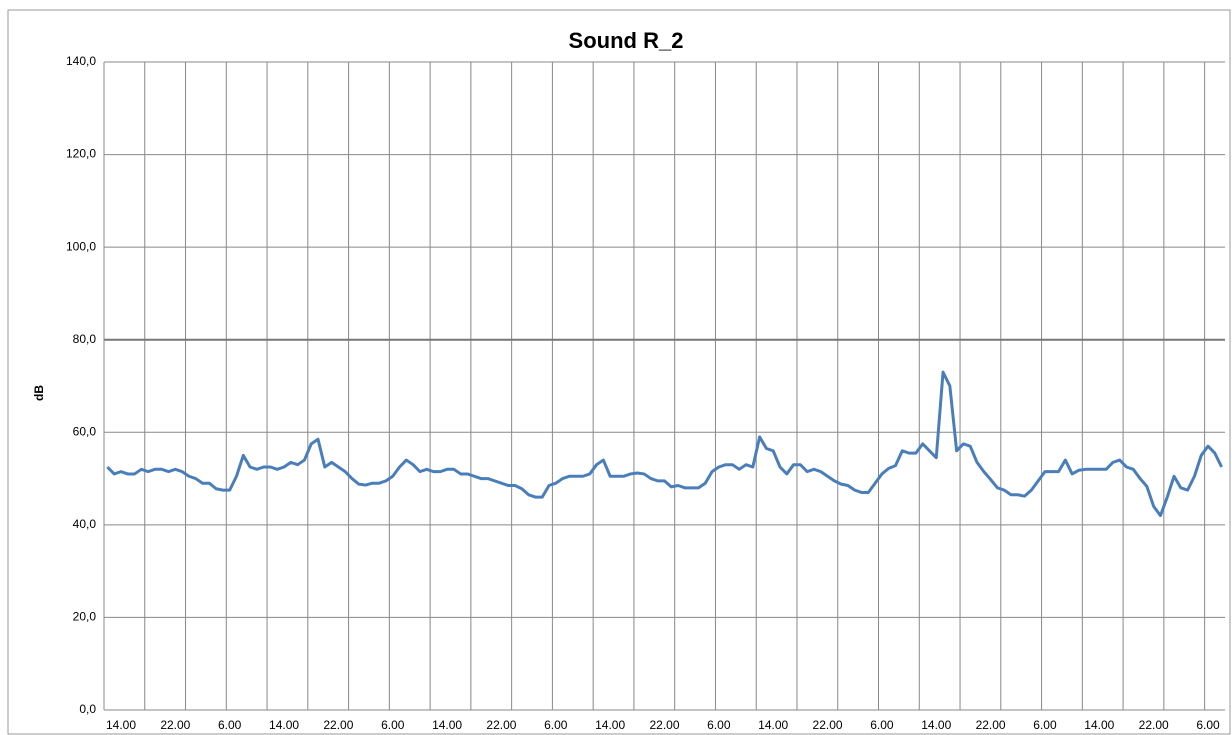 The width and height of the screenshot is (1232, 735). I want to click on y-tick-label: 120,0, so click(81, 154).